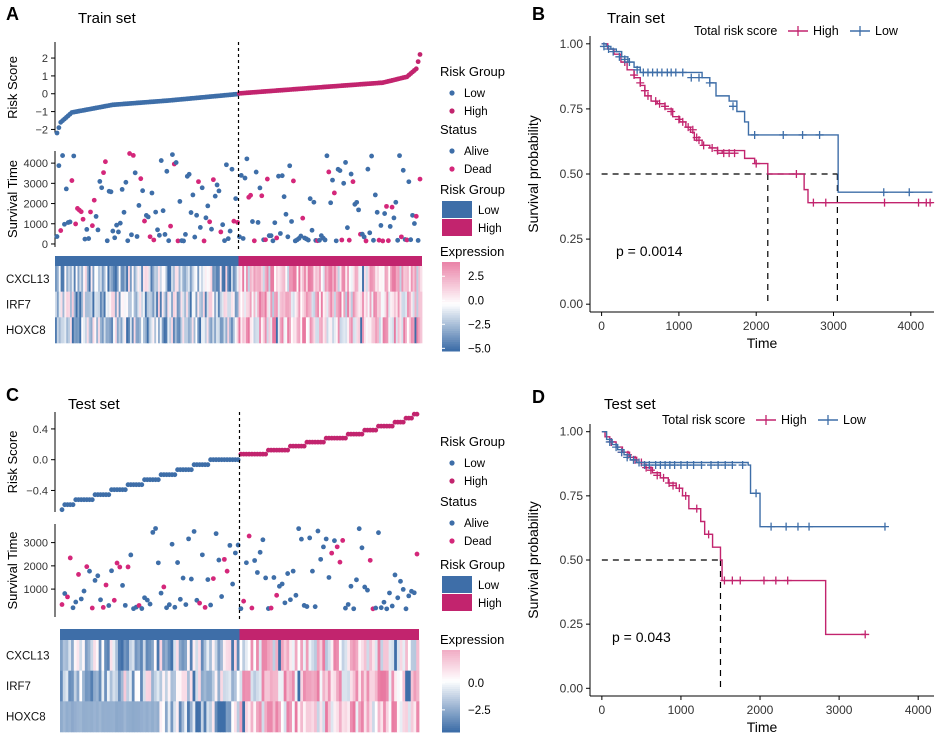 This screenshot has height=742, width=941. I want to click on km-x-label: Time, so click(762, 343).